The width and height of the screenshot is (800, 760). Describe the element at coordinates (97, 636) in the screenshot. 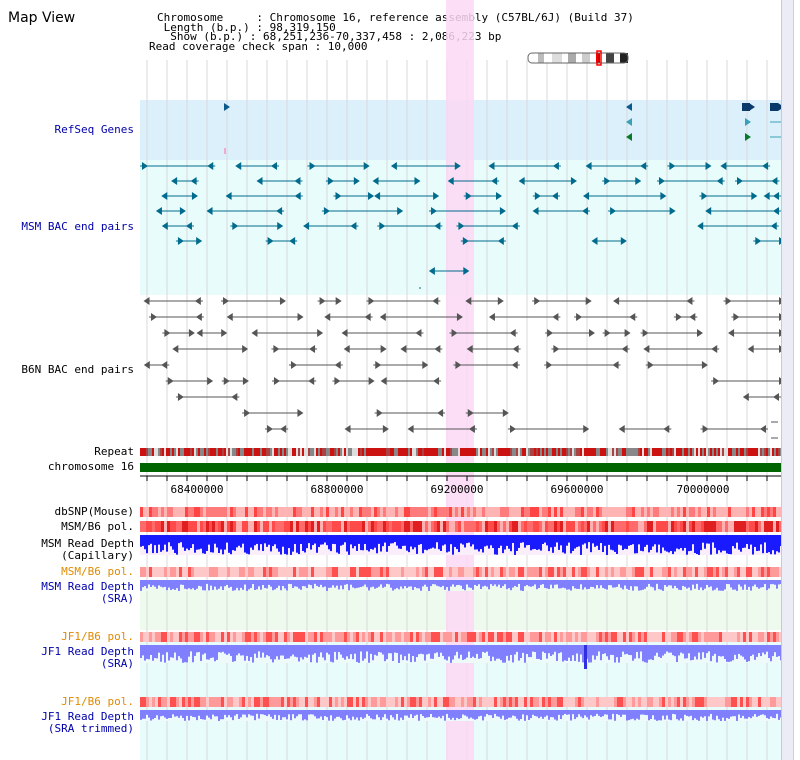

I see `jf1-b6-pol-link: JF1/B6 pol.` at that location.